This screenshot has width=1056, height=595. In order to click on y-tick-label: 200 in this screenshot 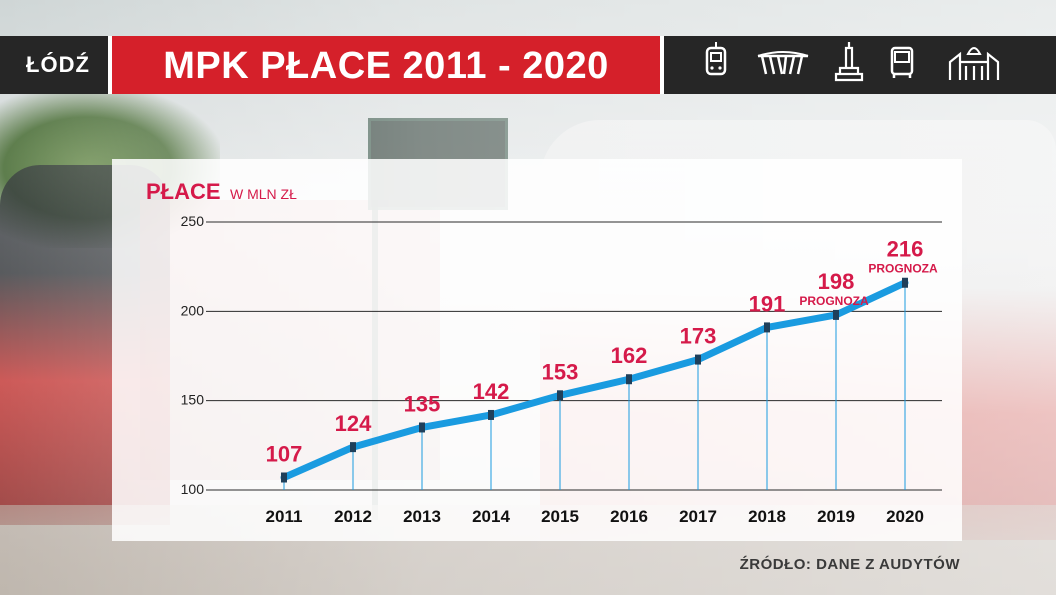, I will do `click(193, 310)`.